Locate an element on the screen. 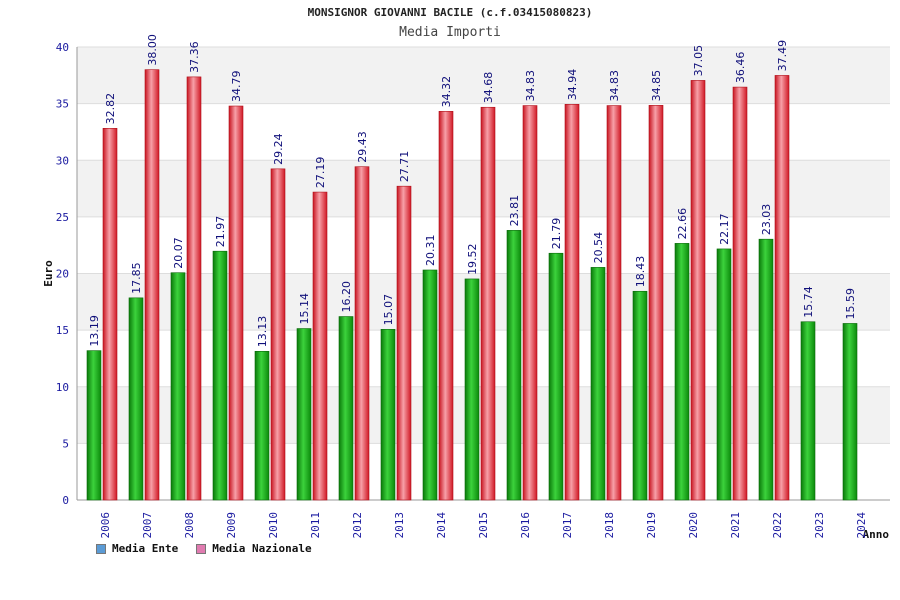  y-tick-label: 0 is located at coordinates (65, 500).